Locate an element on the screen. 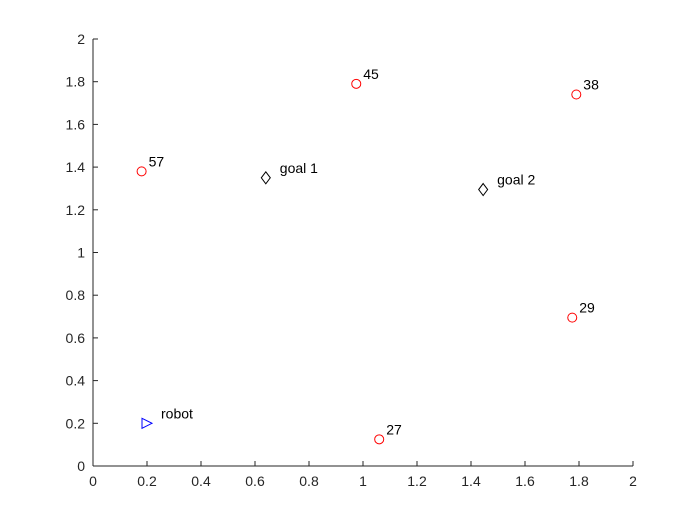  y-tick-label: 0.4 is located at coordinates (76, 381).